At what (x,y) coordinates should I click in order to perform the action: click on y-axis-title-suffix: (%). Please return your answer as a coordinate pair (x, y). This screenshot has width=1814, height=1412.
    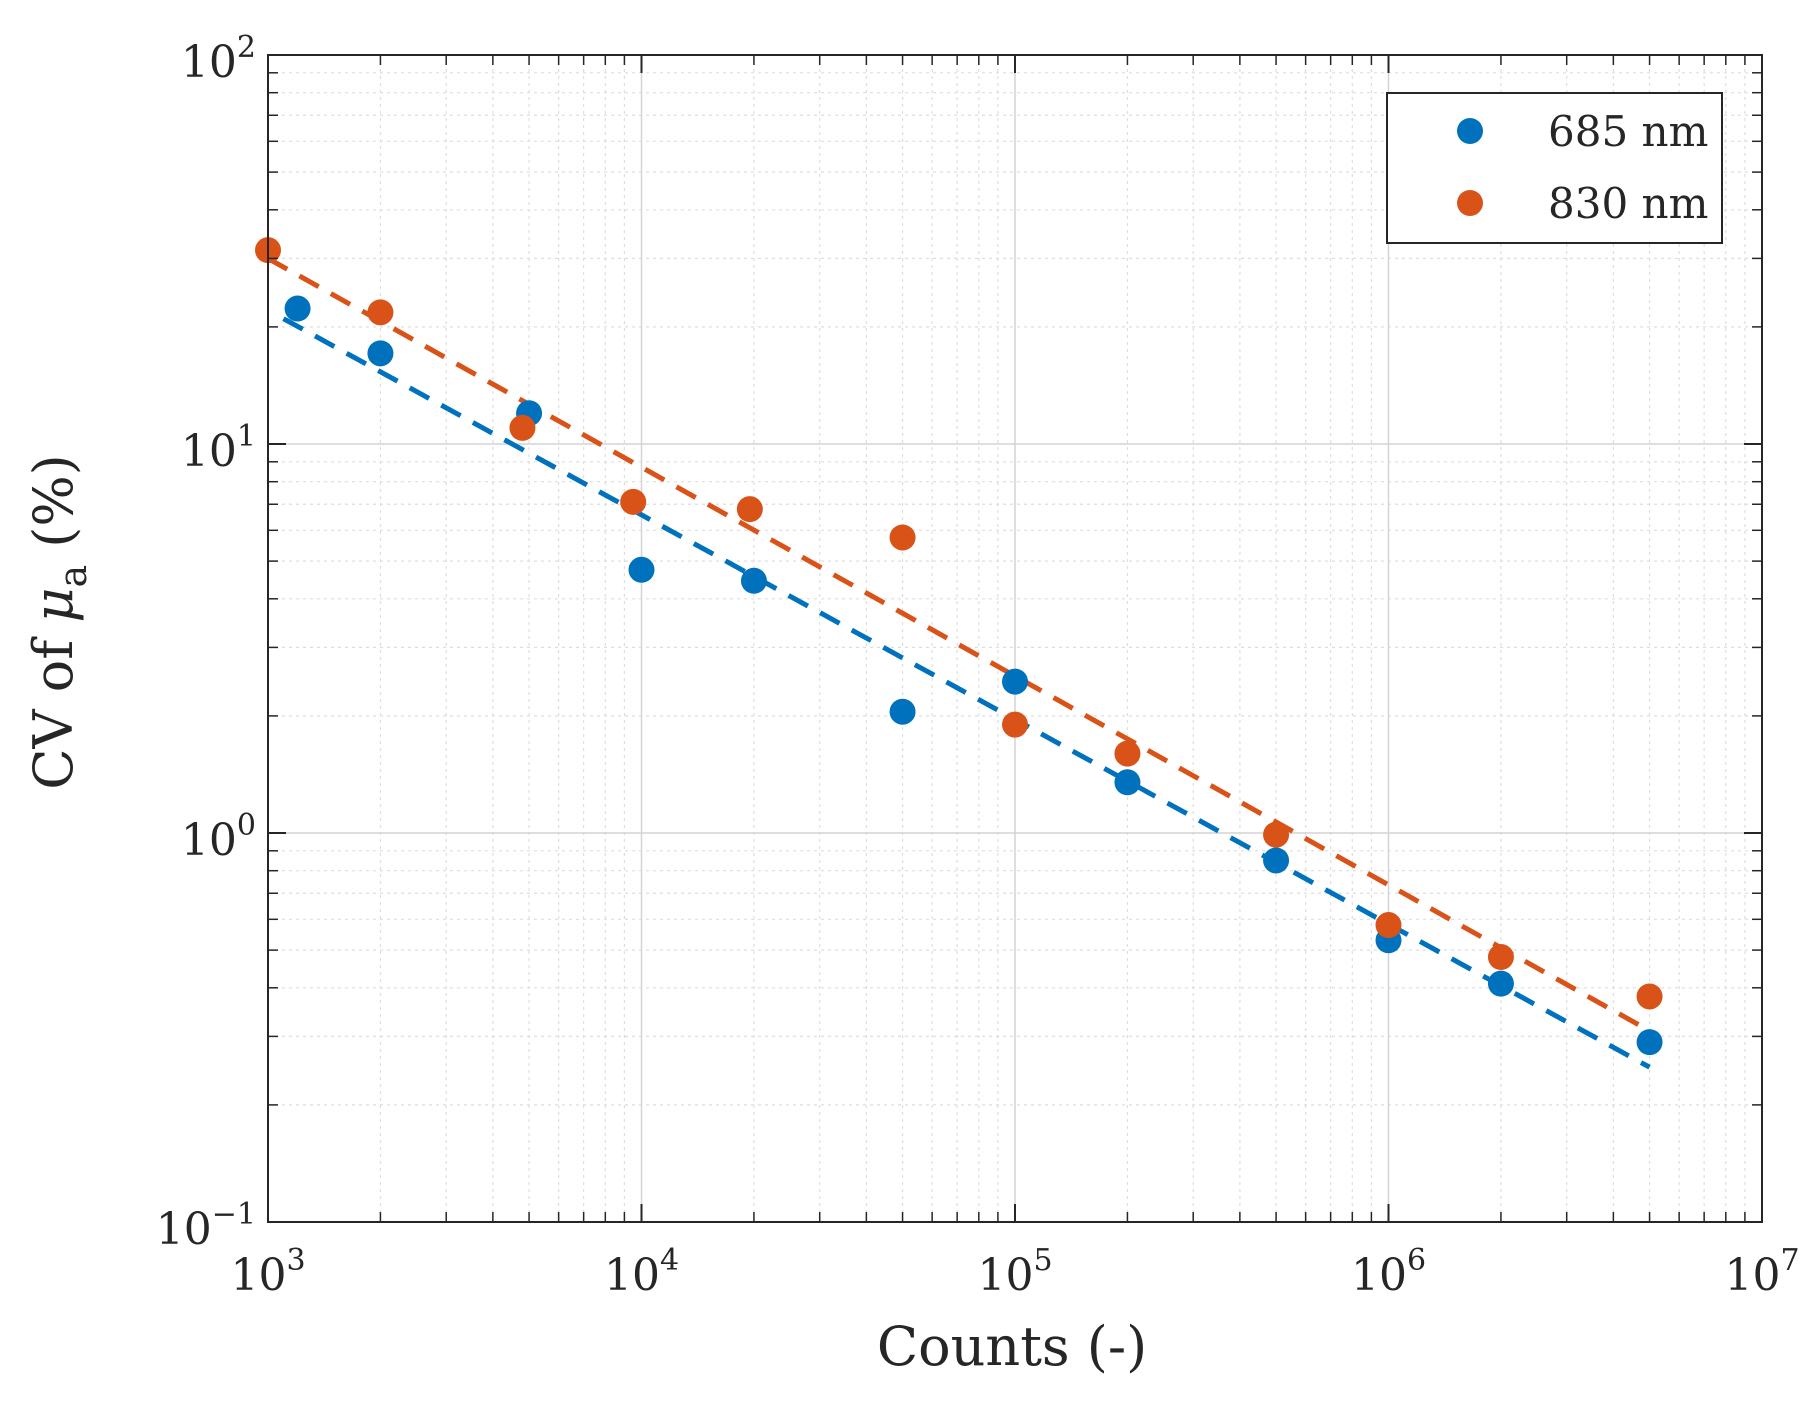
    Looking at the image, I should click on (53, 509).